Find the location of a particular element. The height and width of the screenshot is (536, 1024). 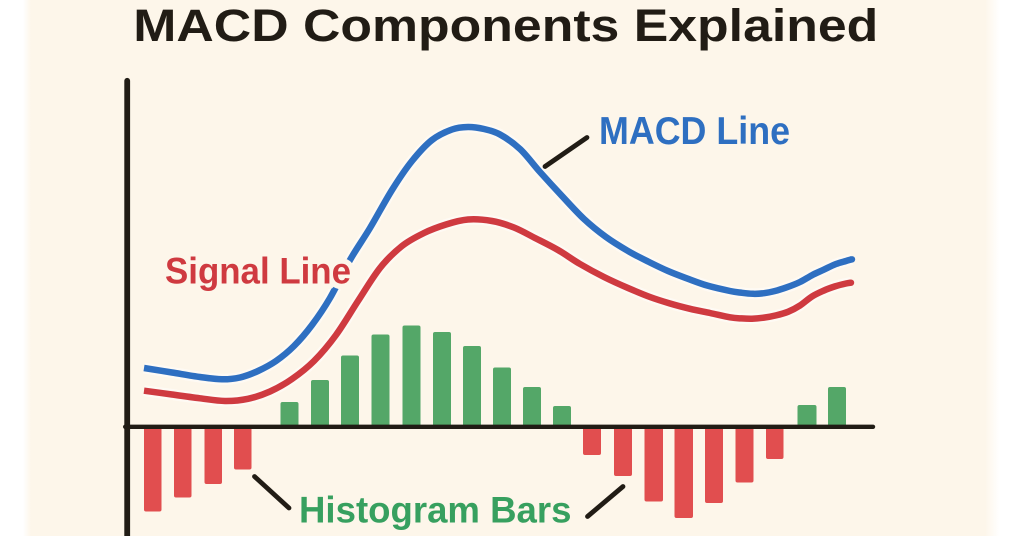

svg-text: Histogram Bars is located at coordinates (435, 510).